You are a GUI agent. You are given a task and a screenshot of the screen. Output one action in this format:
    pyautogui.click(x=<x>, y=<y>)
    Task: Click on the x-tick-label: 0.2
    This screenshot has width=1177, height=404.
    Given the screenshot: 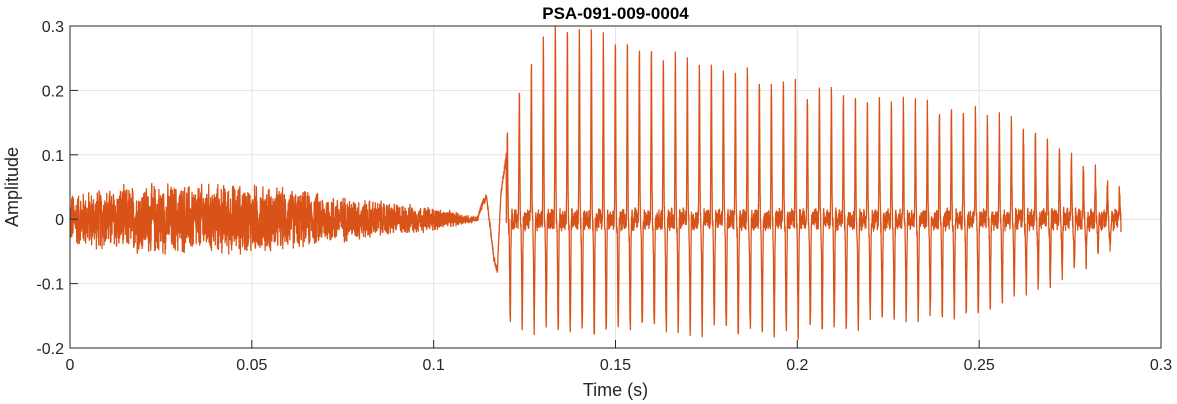 What is the action you would take?
    pyautogui.click(x=797, y=365)
    